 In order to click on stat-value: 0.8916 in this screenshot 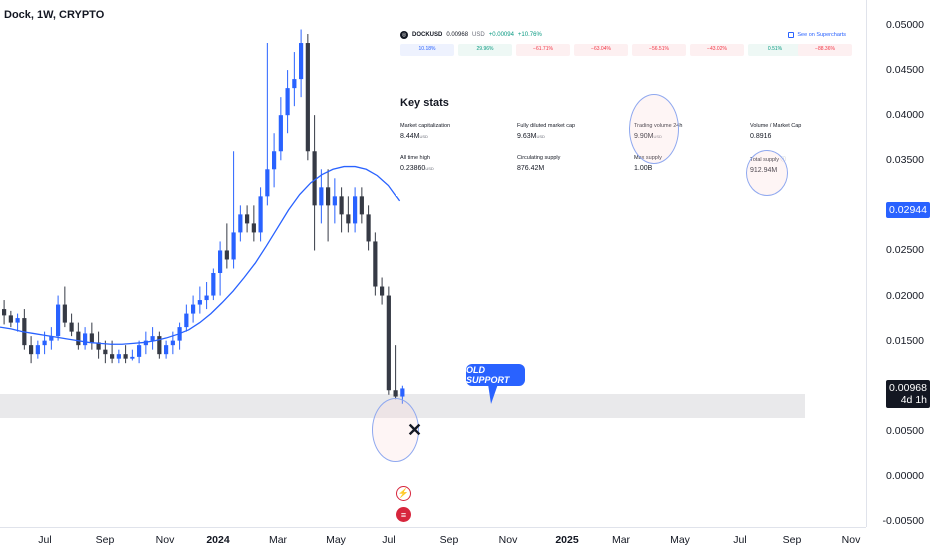, I will do `click(761, 136)`.